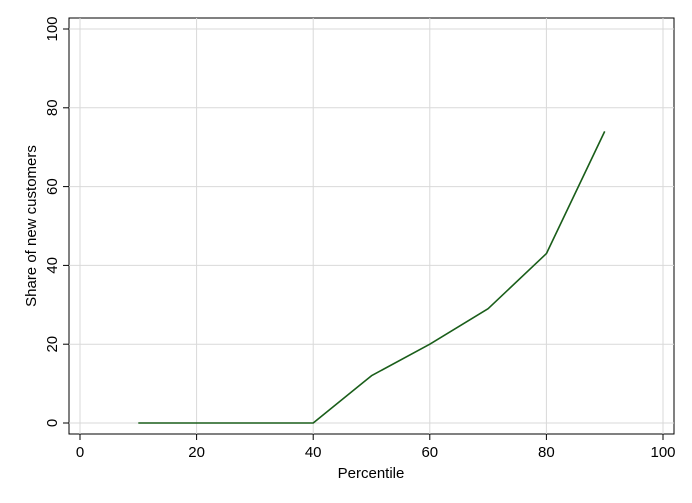 The height and width of the screenshot is (503, 692). What do you see at coordinates (429, 452) in the screenshot?
I see `x-tick-label: 60` at bounding box center [429, 452].